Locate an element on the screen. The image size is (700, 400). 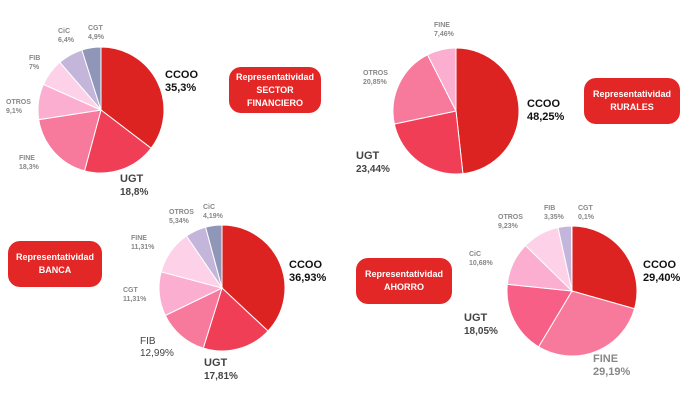
badge-rurales: Representatividad RURALES is located at coordinates (632, 101).